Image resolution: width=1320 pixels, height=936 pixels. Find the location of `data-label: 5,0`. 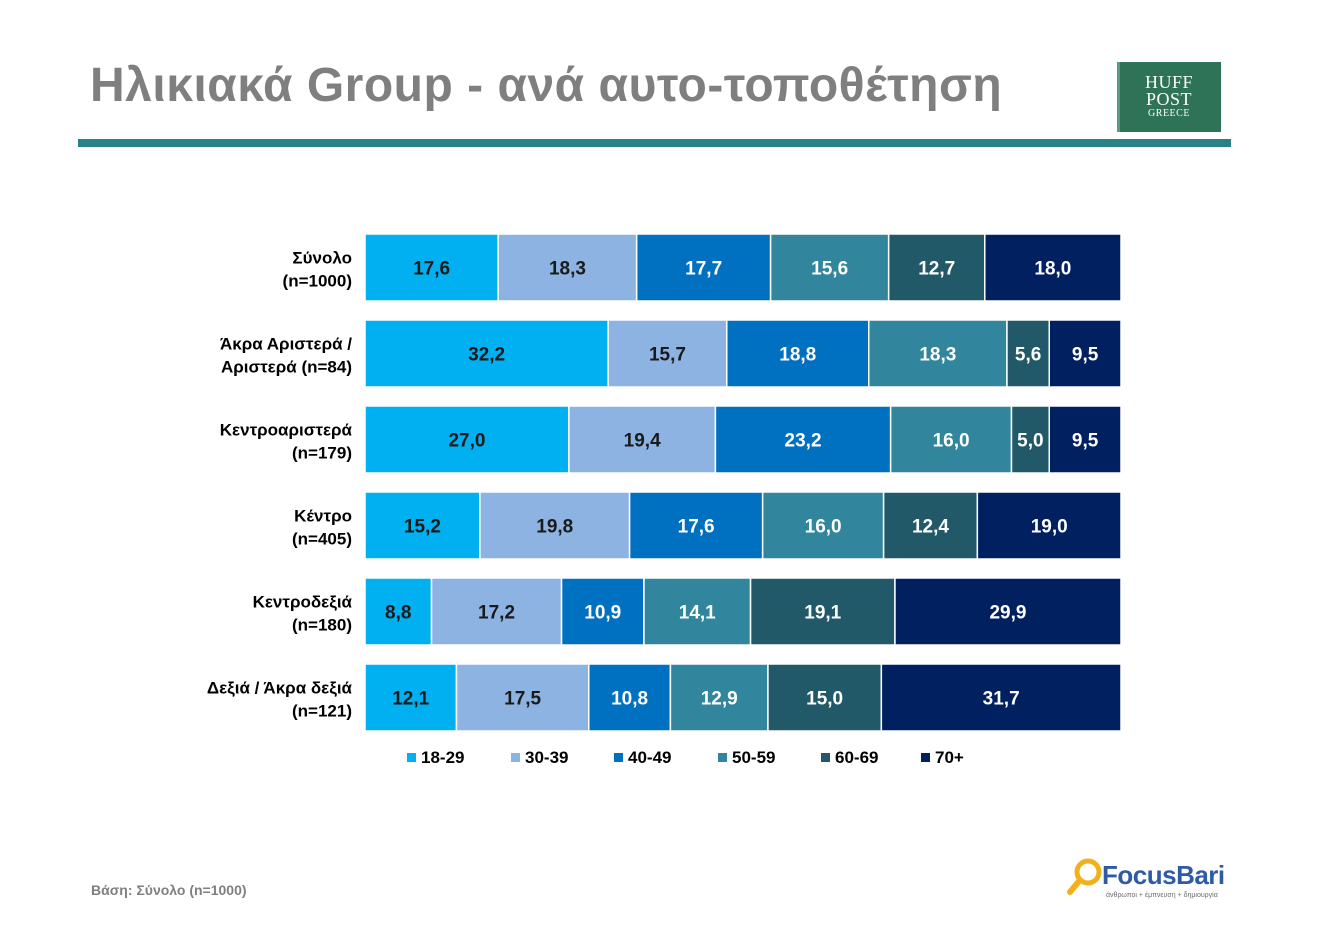

data-label: 5,0 is located at coordinates (1030, 441).